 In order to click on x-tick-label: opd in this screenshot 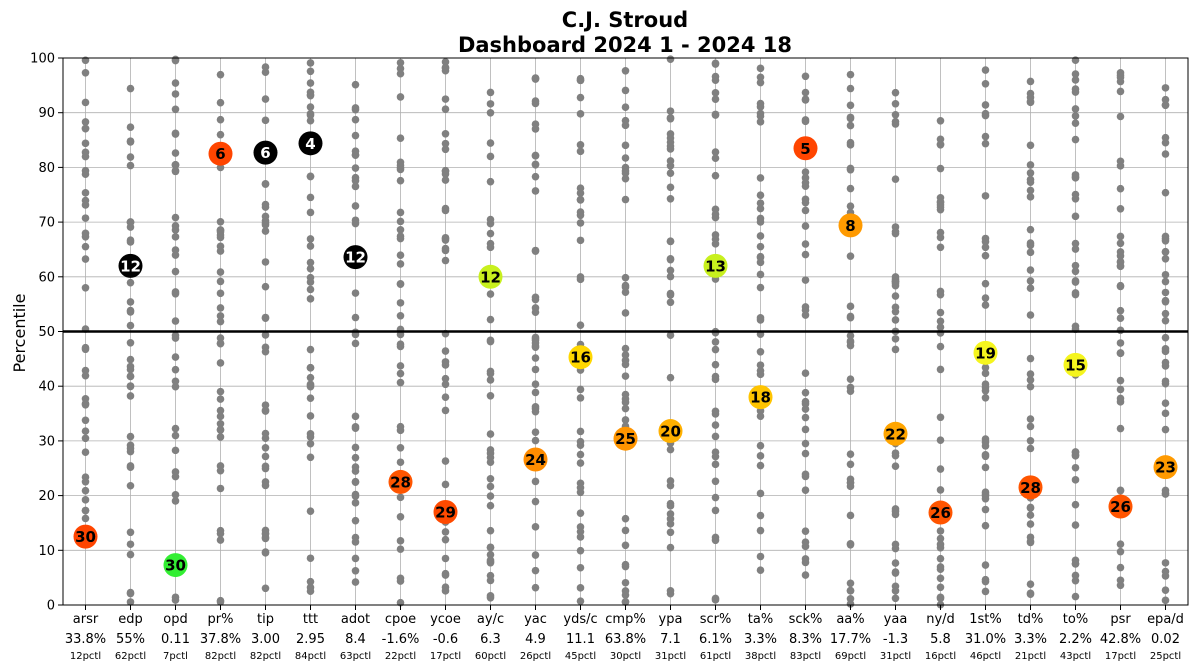, I will do `click(175, 619)`.